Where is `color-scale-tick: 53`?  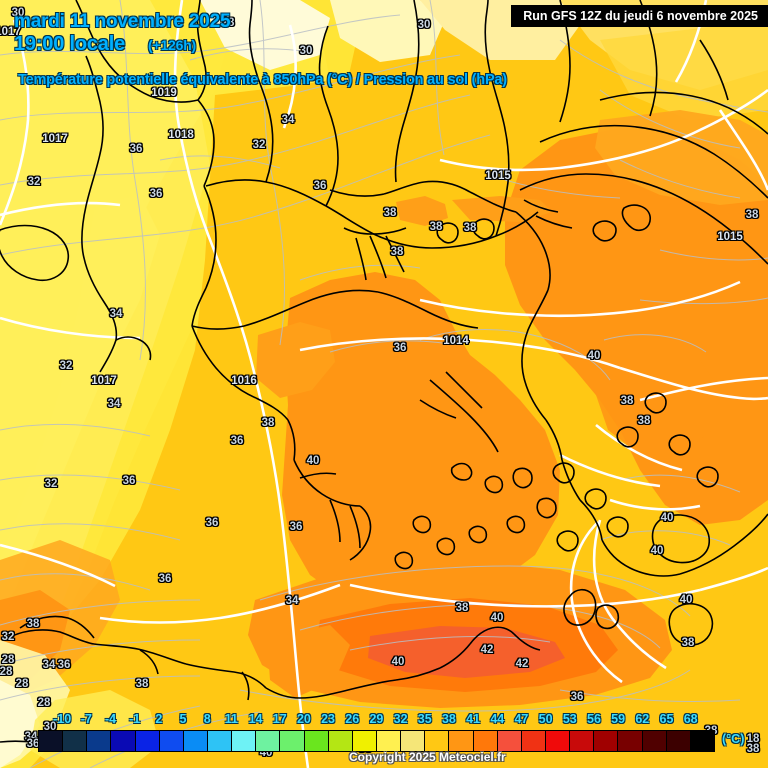 color-scale-tick: 53 is located at coordinates (561, 720).